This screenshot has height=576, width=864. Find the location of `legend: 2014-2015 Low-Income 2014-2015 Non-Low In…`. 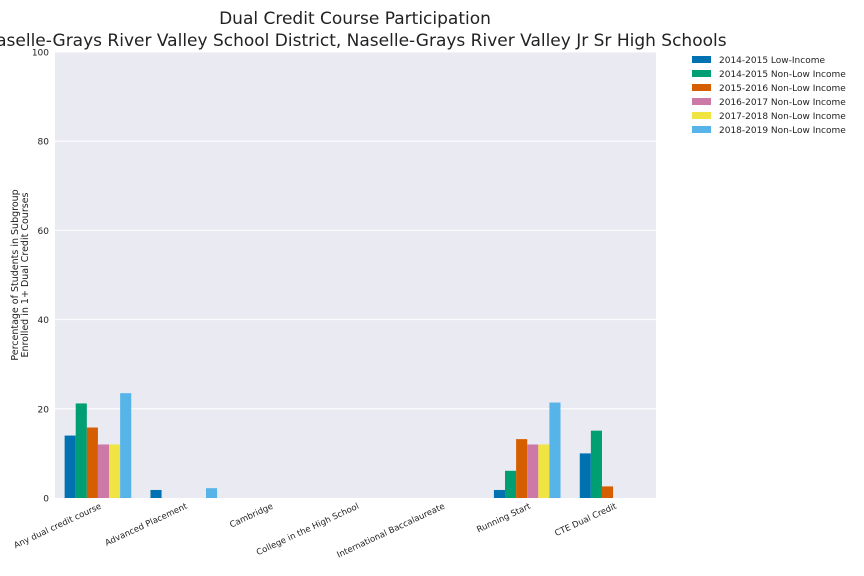

legend: 2014-2015 Low-Income 2014-2015 Non-Low In… is located at coordinates (769, 96).